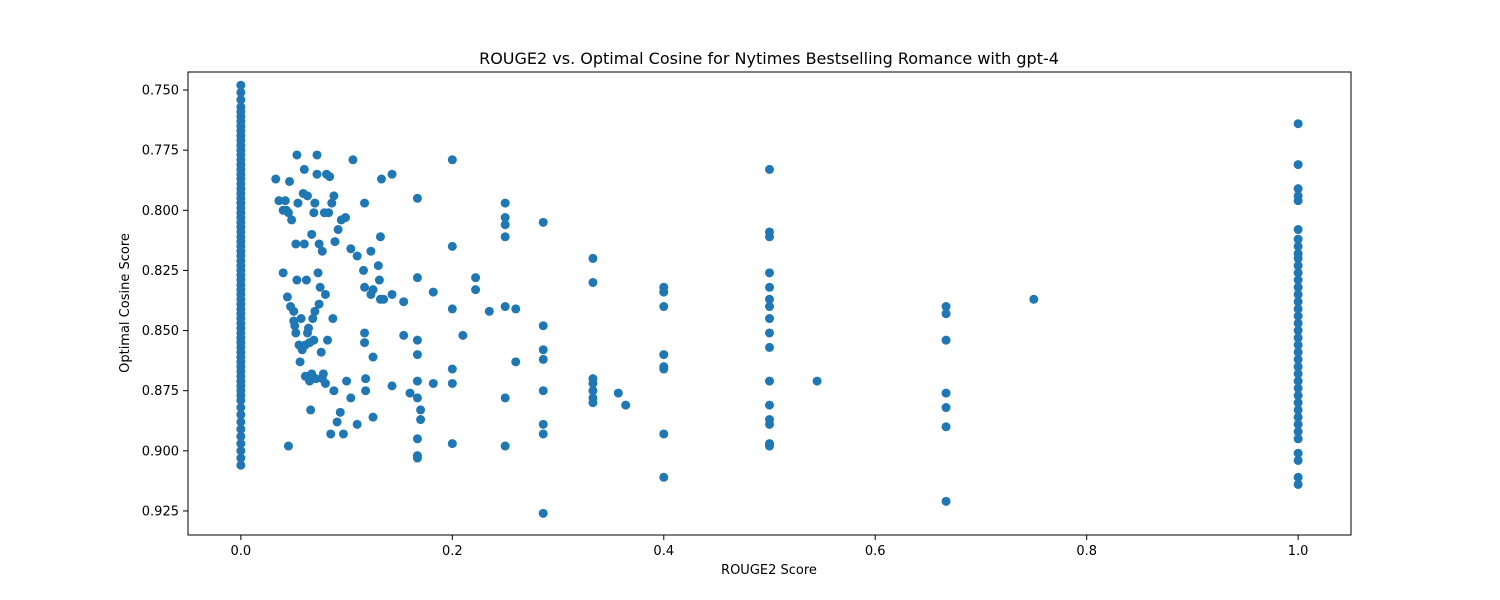 This screenshot has height=600, width=1500. Describe the element at coordinates (875, 551) in the screenshot. I see `x-tick-label: 0.6` at that location.